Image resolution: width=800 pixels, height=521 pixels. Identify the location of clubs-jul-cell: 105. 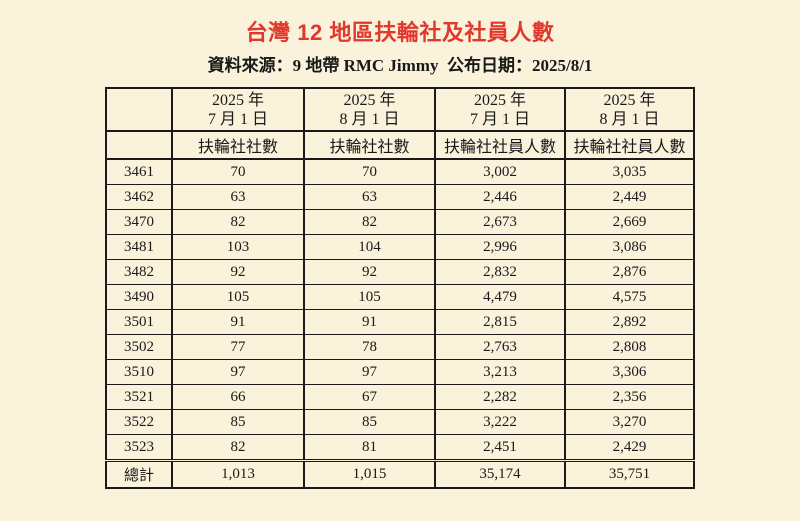
(238, 297).